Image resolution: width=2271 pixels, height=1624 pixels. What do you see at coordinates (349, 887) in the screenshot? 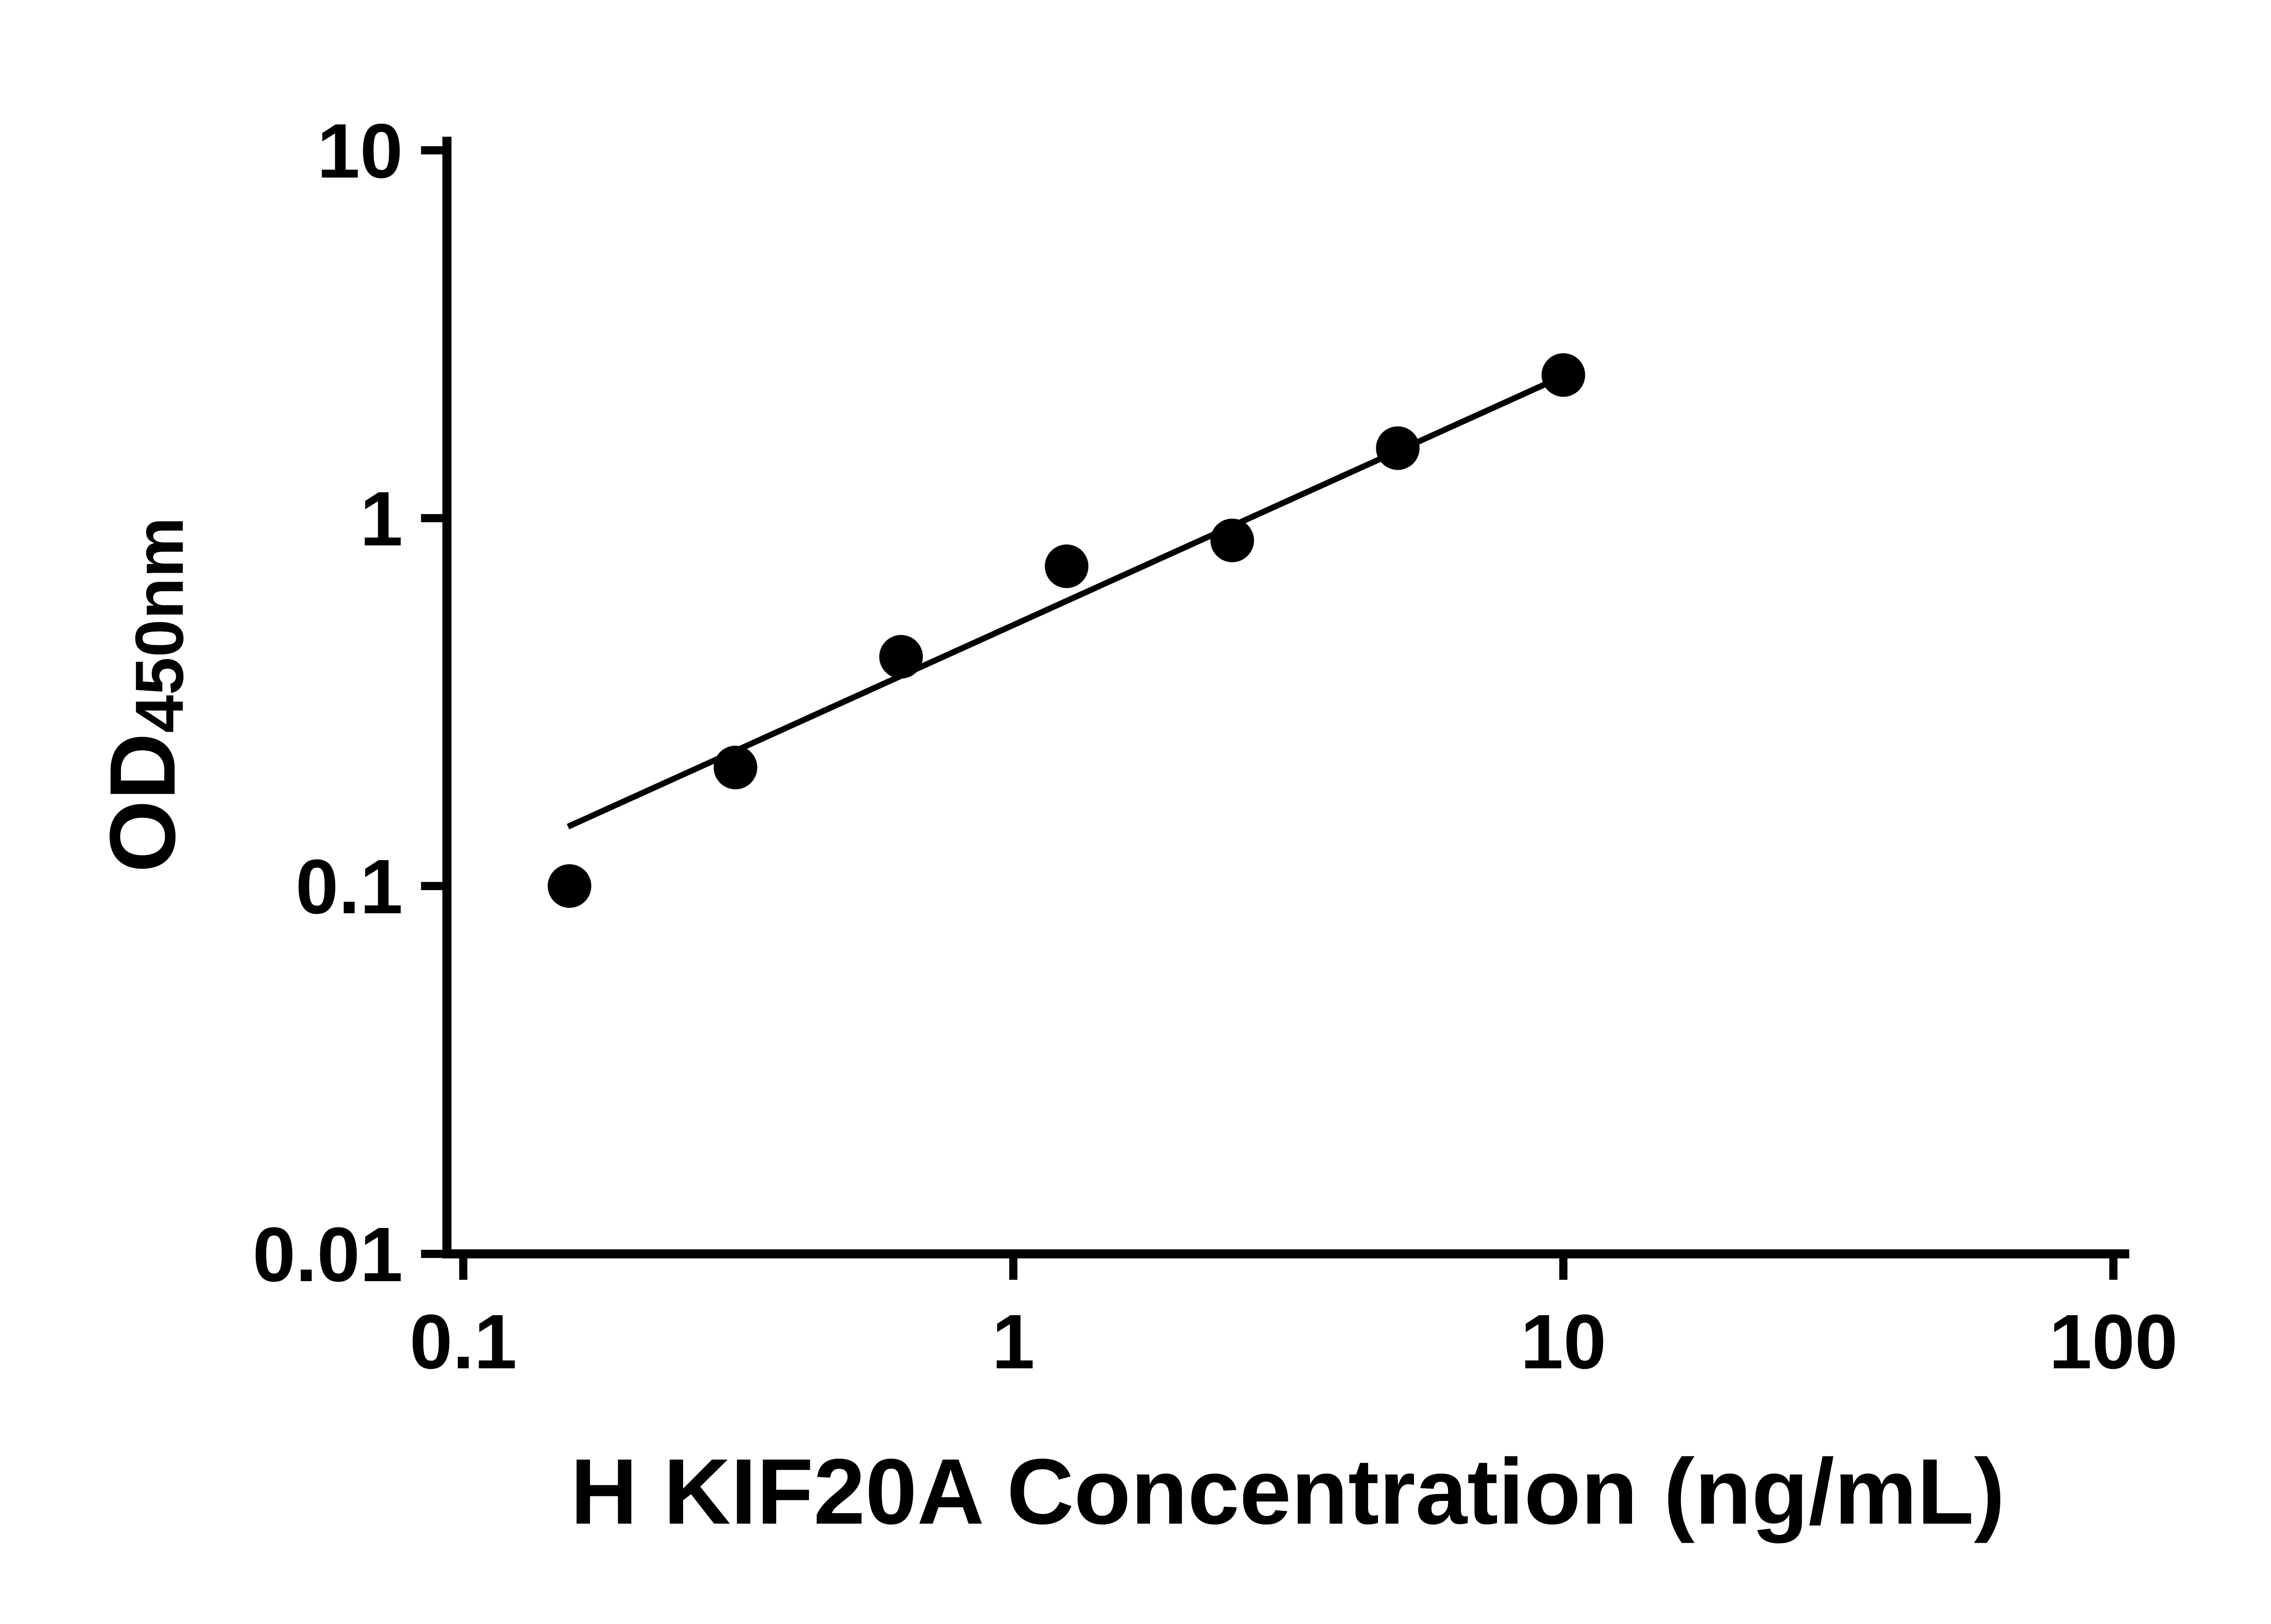
I see `y-tick-label: 0.1` at bounding box center [349, 887].